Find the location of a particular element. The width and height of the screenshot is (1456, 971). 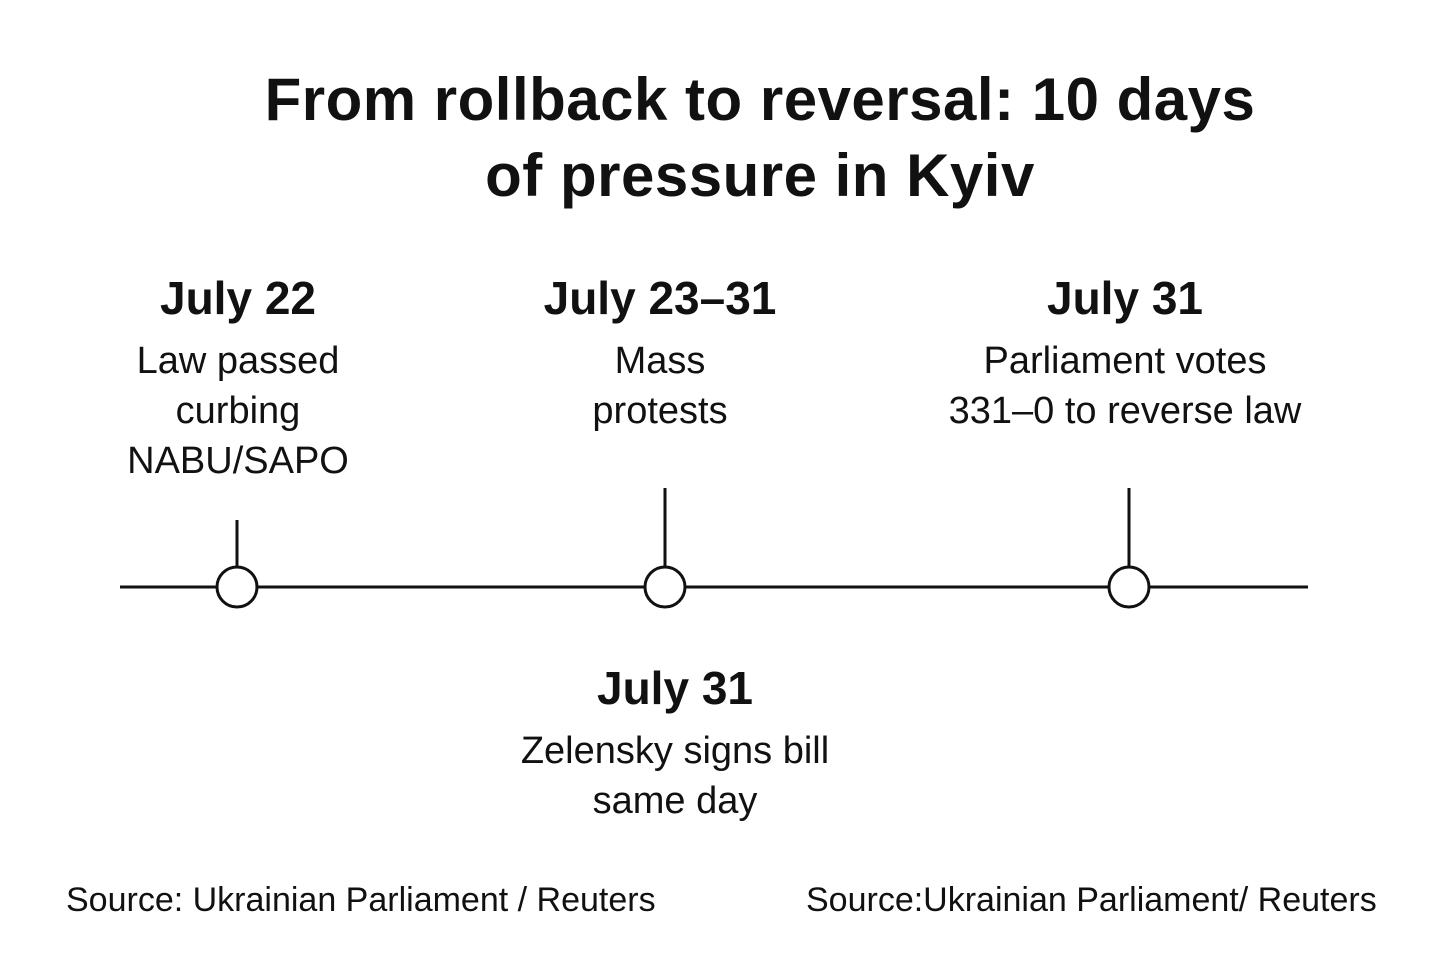

source-note-right: Source:Ukrainian Parliament/ Reuters is located at coordinates (1091, 900).